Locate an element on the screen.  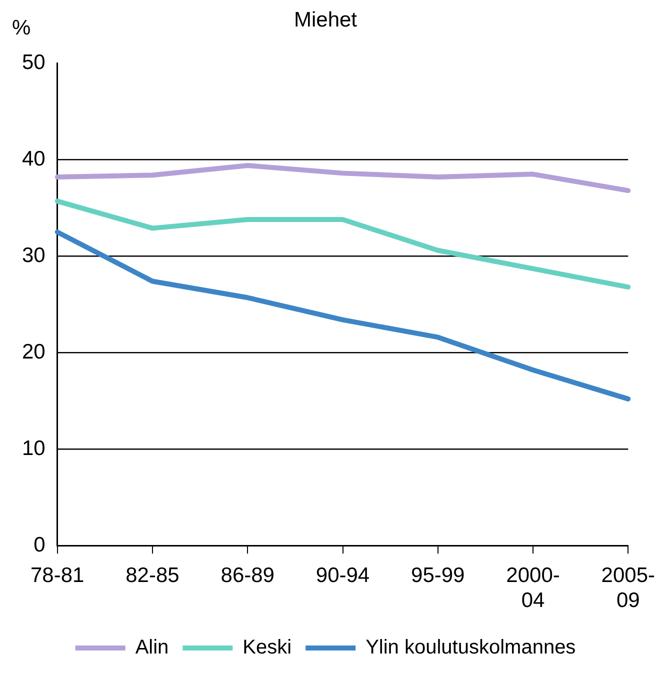
x-tick-label: 95-99 is located at coordinates (438, 575).